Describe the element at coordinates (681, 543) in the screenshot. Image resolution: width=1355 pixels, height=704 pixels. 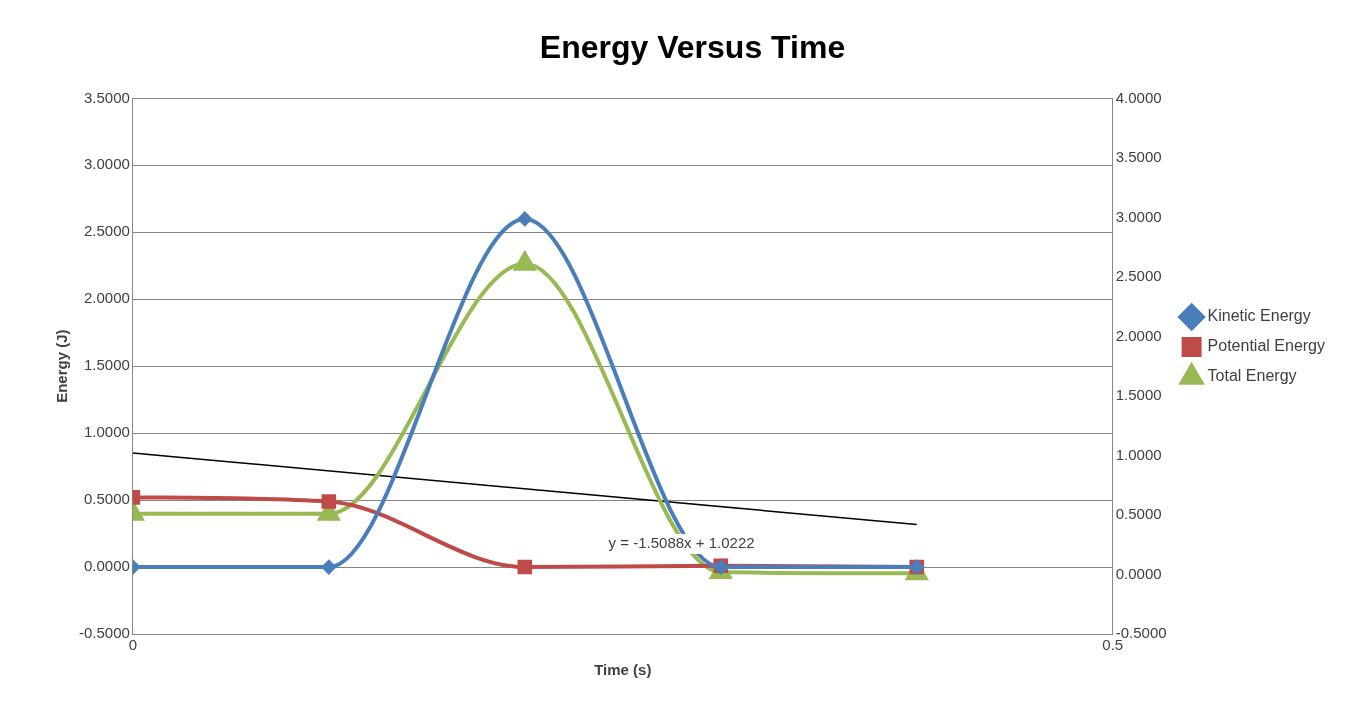
I see `annotation: y = -1.5088x + 1.0222` at that location.